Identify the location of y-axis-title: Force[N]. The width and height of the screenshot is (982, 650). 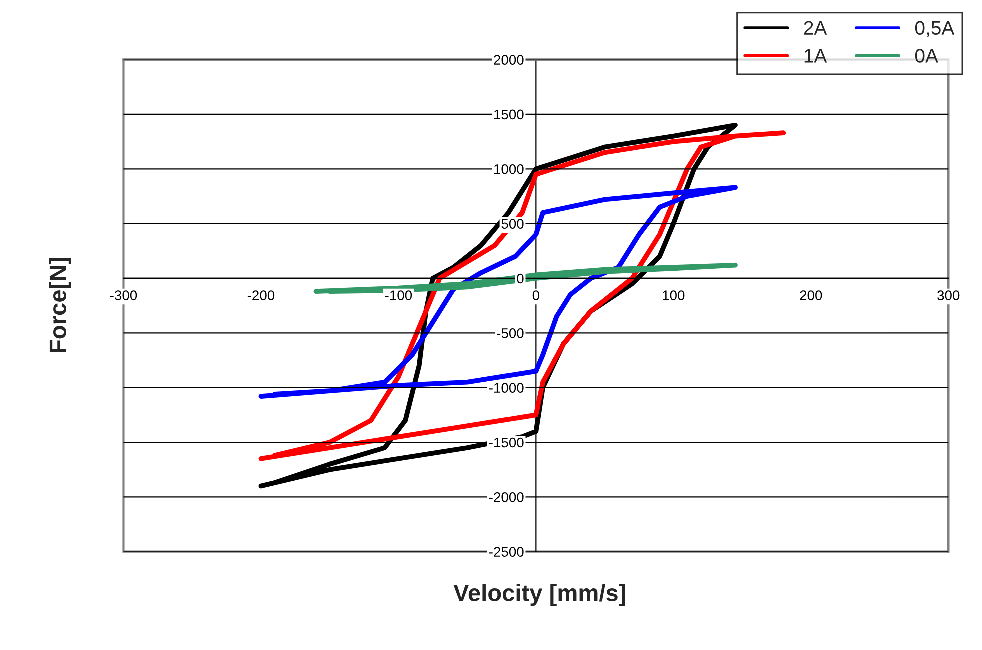
(60, 305).